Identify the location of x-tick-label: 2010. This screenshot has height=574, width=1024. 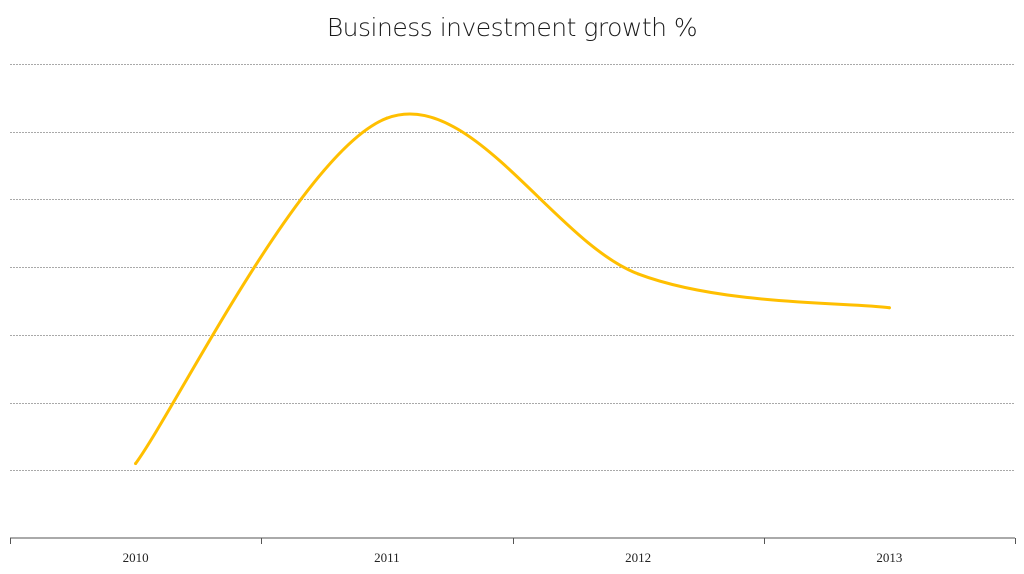
(136, 557).